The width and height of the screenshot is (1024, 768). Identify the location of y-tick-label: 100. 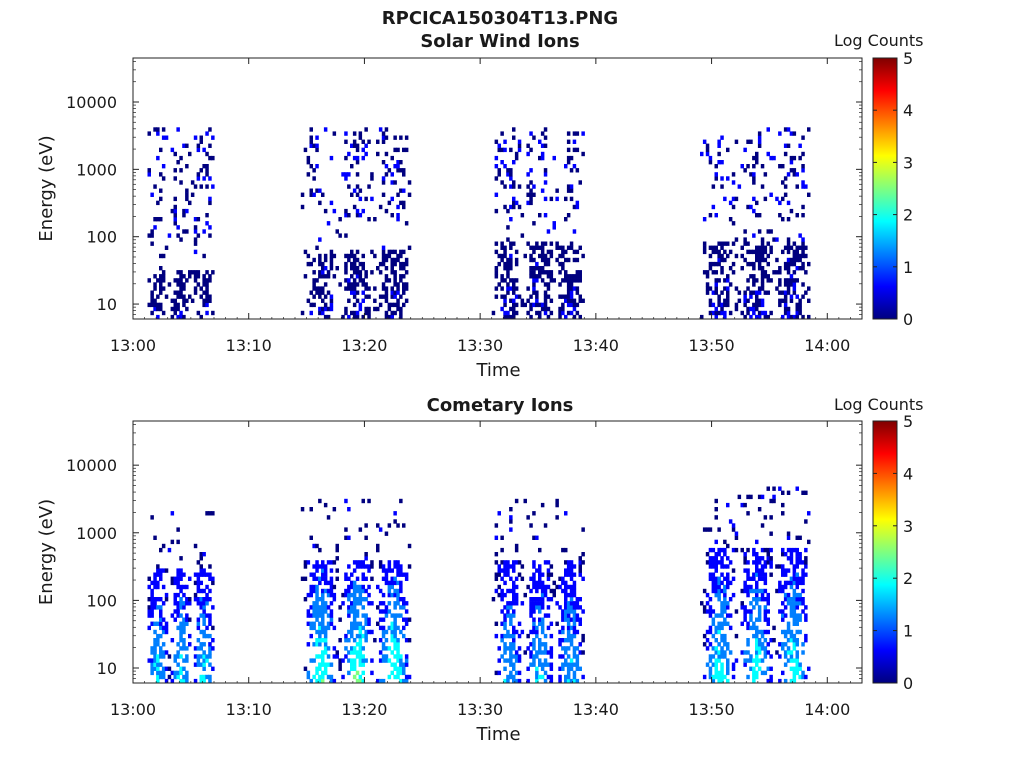
(101, 600).